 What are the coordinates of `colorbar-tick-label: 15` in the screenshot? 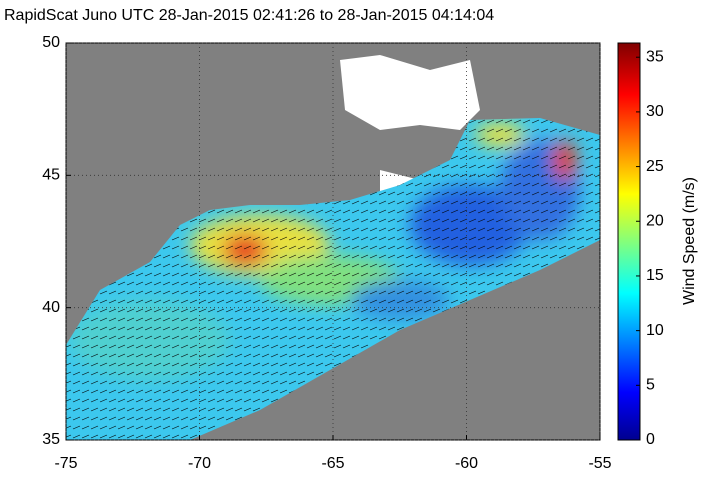 It's located at (655, 275).